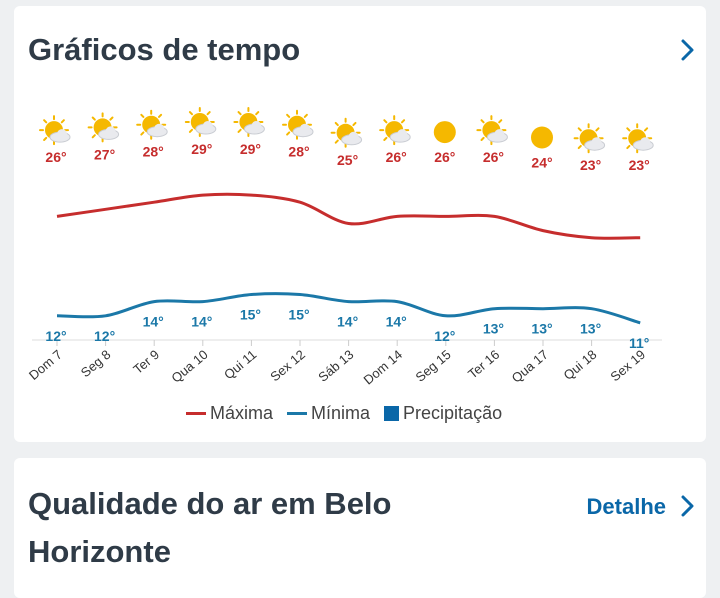 This screenshot has width=720, height=598. Describe the element at coordinates (541, 163) in the screenshot. I see `max-temp-label: 24°` at that location.